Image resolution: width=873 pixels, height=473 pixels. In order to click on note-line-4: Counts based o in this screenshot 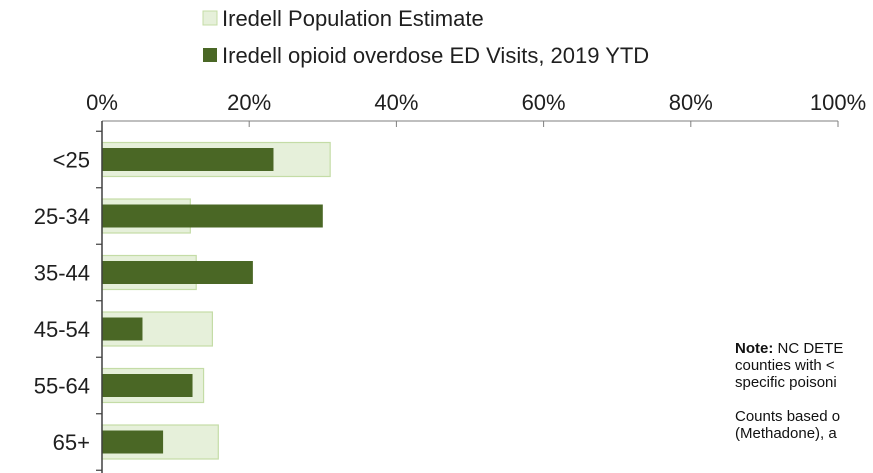, I will do `click(788, 416)`.